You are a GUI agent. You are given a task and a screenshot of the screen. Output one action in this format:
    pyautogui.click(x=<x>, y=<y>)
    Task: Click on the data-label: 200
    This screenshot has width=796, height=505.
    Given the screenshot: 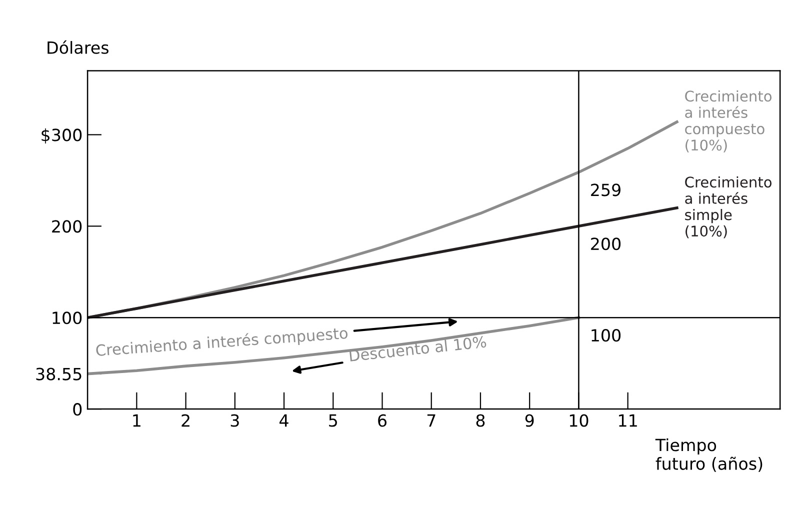 What is the action you would take?
    pyautogui.click(x=606, y=244)
    